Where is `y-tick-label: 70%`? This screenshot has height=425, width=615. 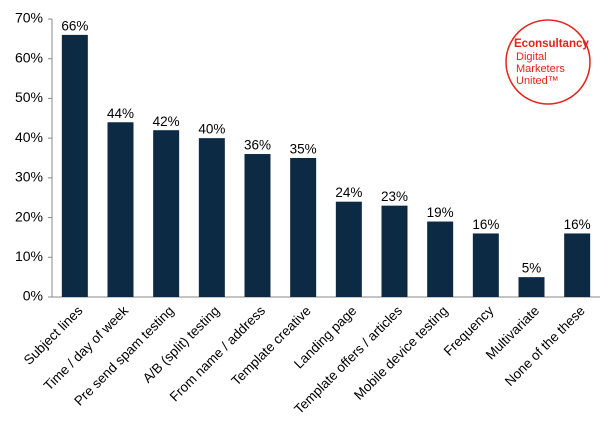 y-tick-label: 70% is located at coordinates (29, 18).